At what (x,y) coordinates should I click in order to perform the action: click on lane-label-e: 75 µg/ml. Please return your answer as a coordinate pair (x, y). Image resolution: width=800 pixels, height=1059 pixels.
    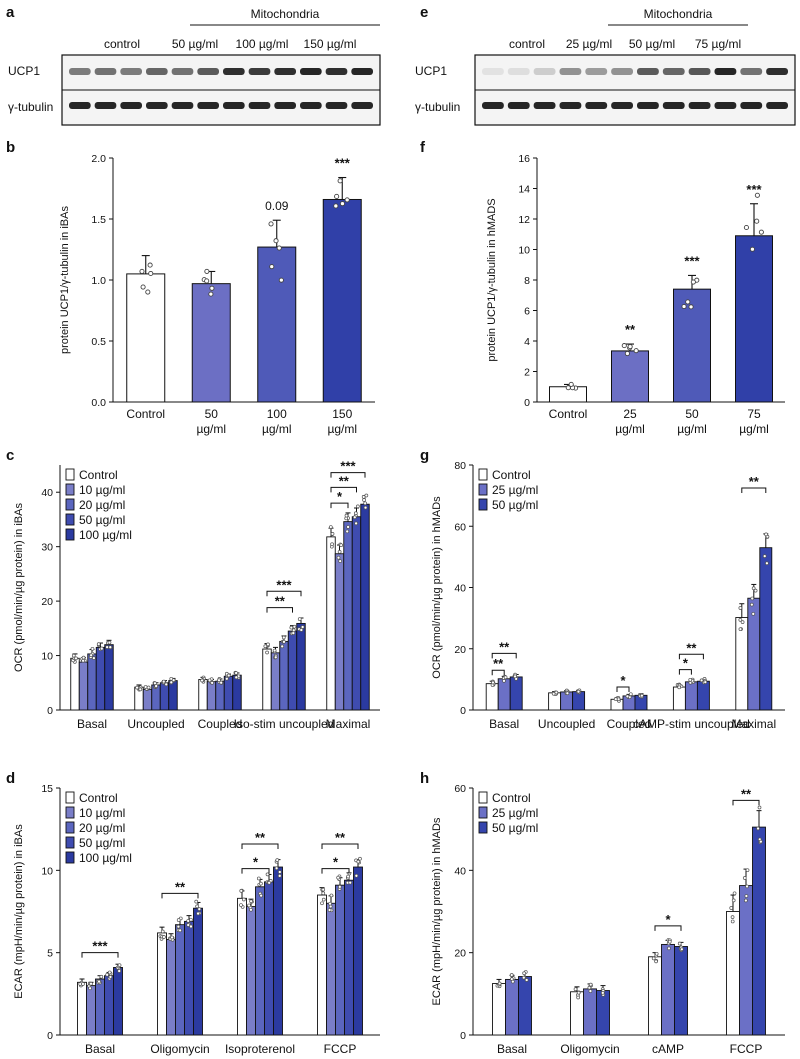
    Looking at the image, I should click on (718, 44).